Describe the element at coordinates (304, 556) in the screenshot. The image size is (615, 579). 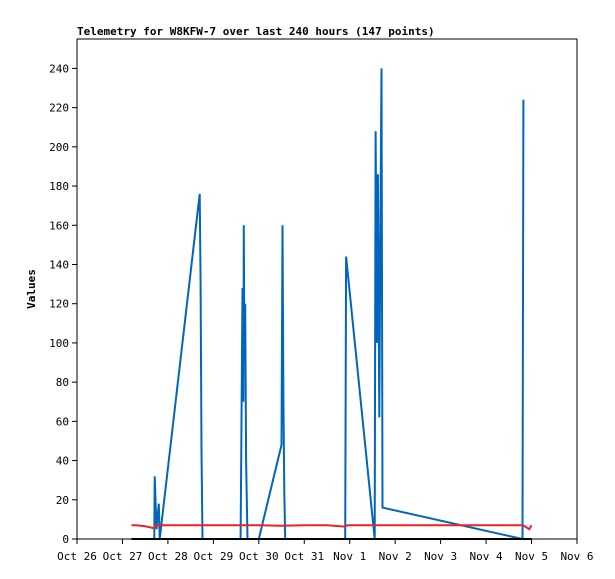
I see `x-tick-label: Oct 31` at that location.